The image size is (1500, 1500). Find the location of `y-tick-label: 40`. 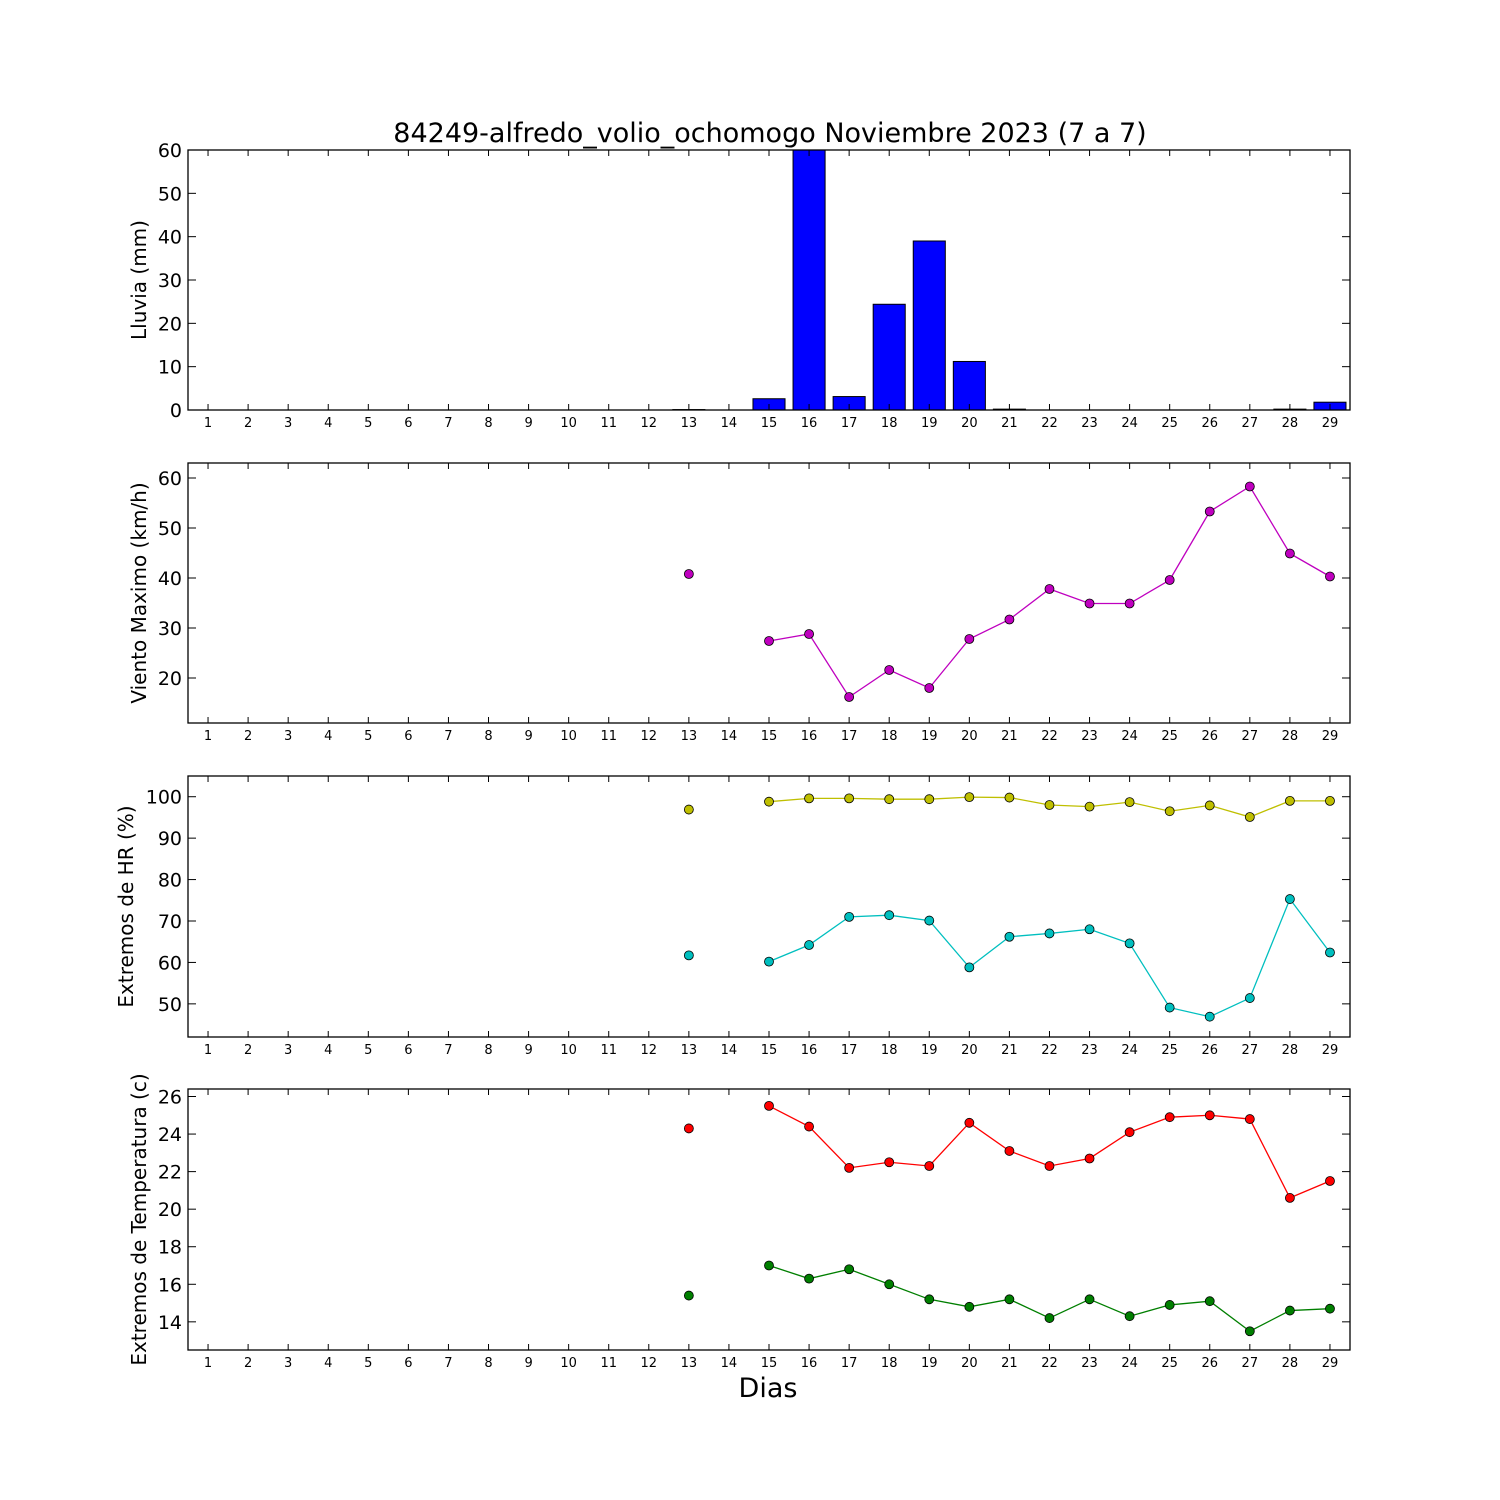

y-tick-label: 40 is located at coordinates (170, 238).